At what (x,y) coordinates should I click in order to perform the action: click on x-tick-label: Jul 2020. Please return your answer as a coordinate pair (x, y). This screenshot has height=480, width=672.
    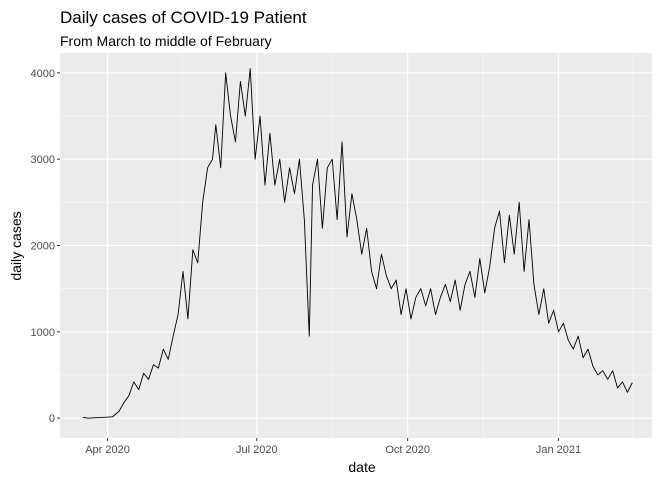
    Looking at the image, I should click on (257, 450).